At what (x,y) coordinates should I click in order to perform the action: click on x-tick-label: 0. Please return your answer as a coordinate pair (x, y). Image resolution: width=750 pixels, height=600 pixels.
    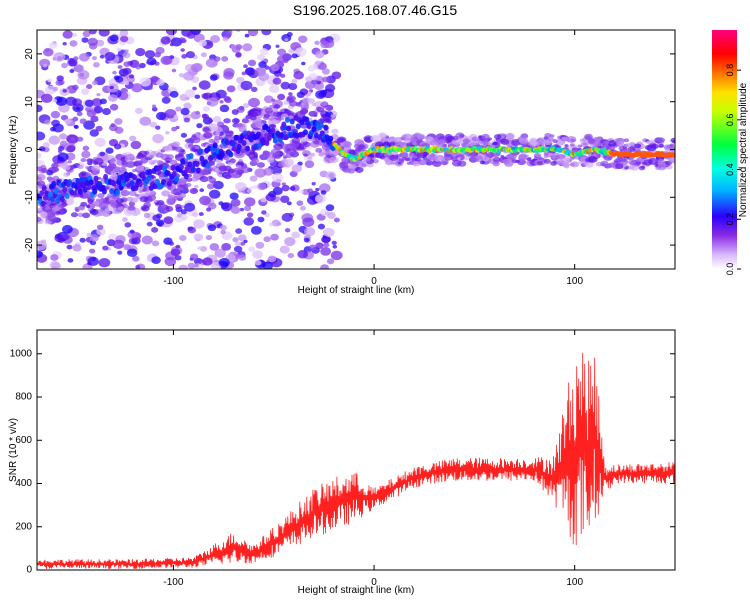
    Looking at the image, I should click on (374, 281).